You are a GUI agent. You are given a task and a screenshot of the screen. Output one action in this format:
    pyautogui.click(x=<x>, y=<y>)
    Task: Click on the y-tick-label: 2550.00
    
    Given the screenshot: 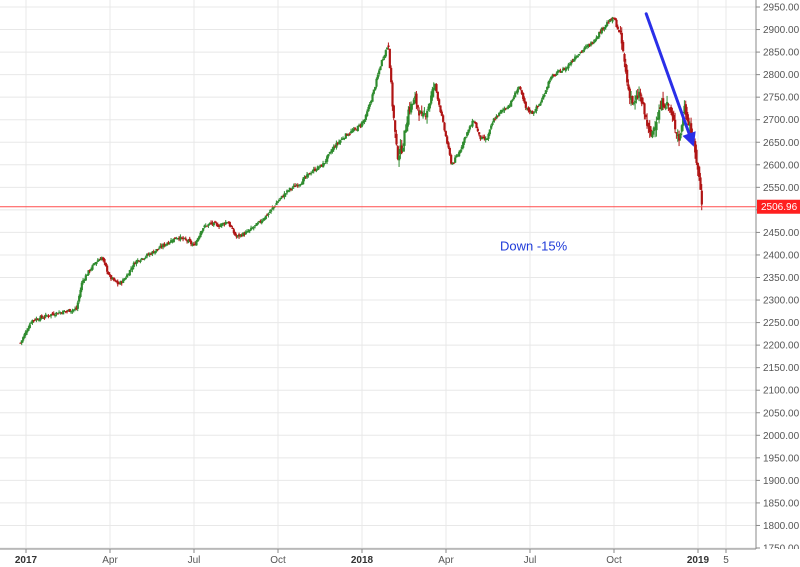 What is the action you would take?
    pyautogui.click(x=781, y=188)
    